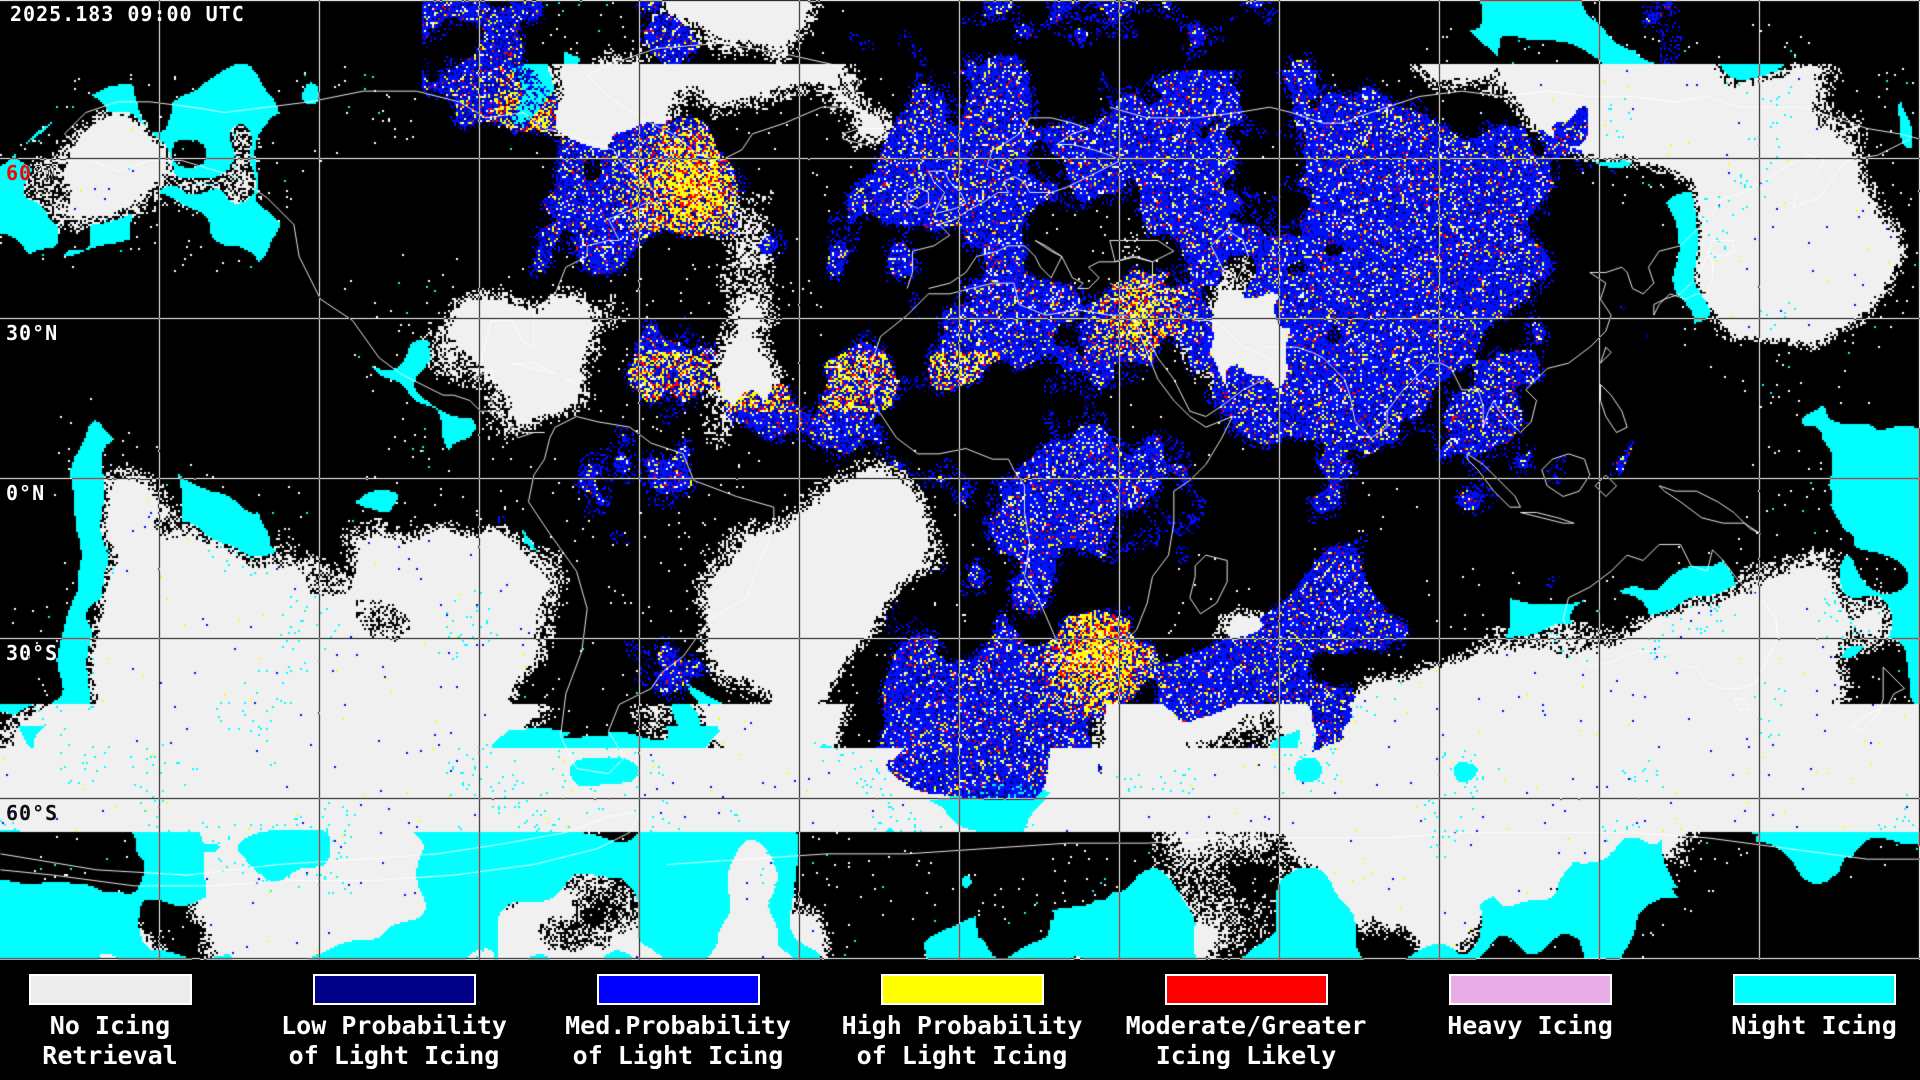  Describe the element at coordinates (962, 989) in the screenshot. I see `legend-swatch-high-prob` at that location.